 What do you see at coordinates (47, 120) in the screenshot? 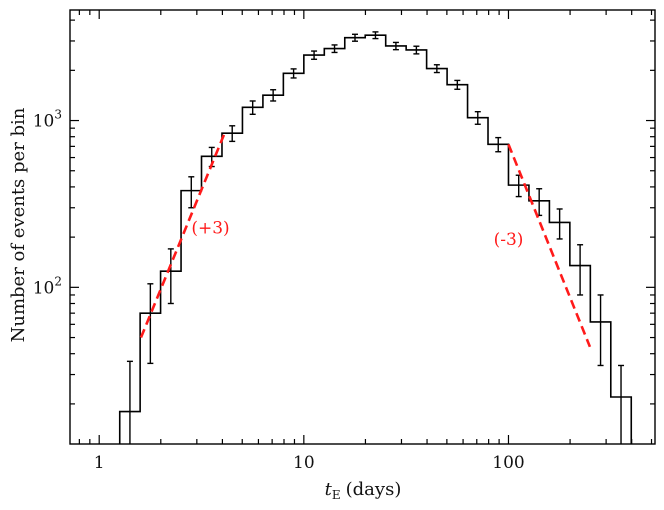
I see `y-tick-label: 10³` at bounding box center [47, 120].